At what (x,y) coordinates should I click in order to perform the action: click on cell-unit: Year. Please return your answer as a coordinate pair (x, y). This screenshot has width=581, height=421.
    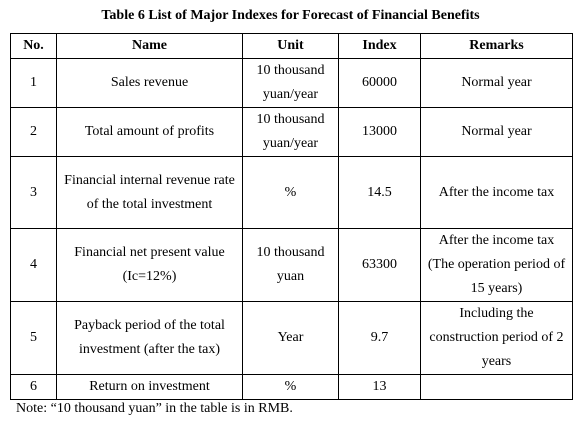
    Looking at the image, I should click on (290, 338).